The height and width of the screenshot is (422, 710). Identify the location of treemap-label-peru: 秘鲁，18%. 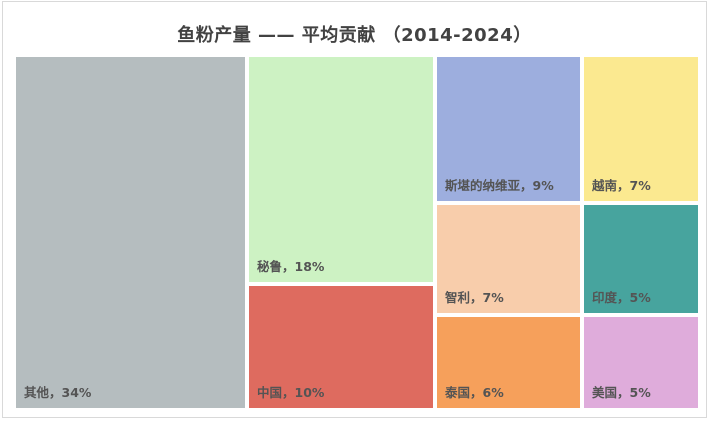
(291, 266).